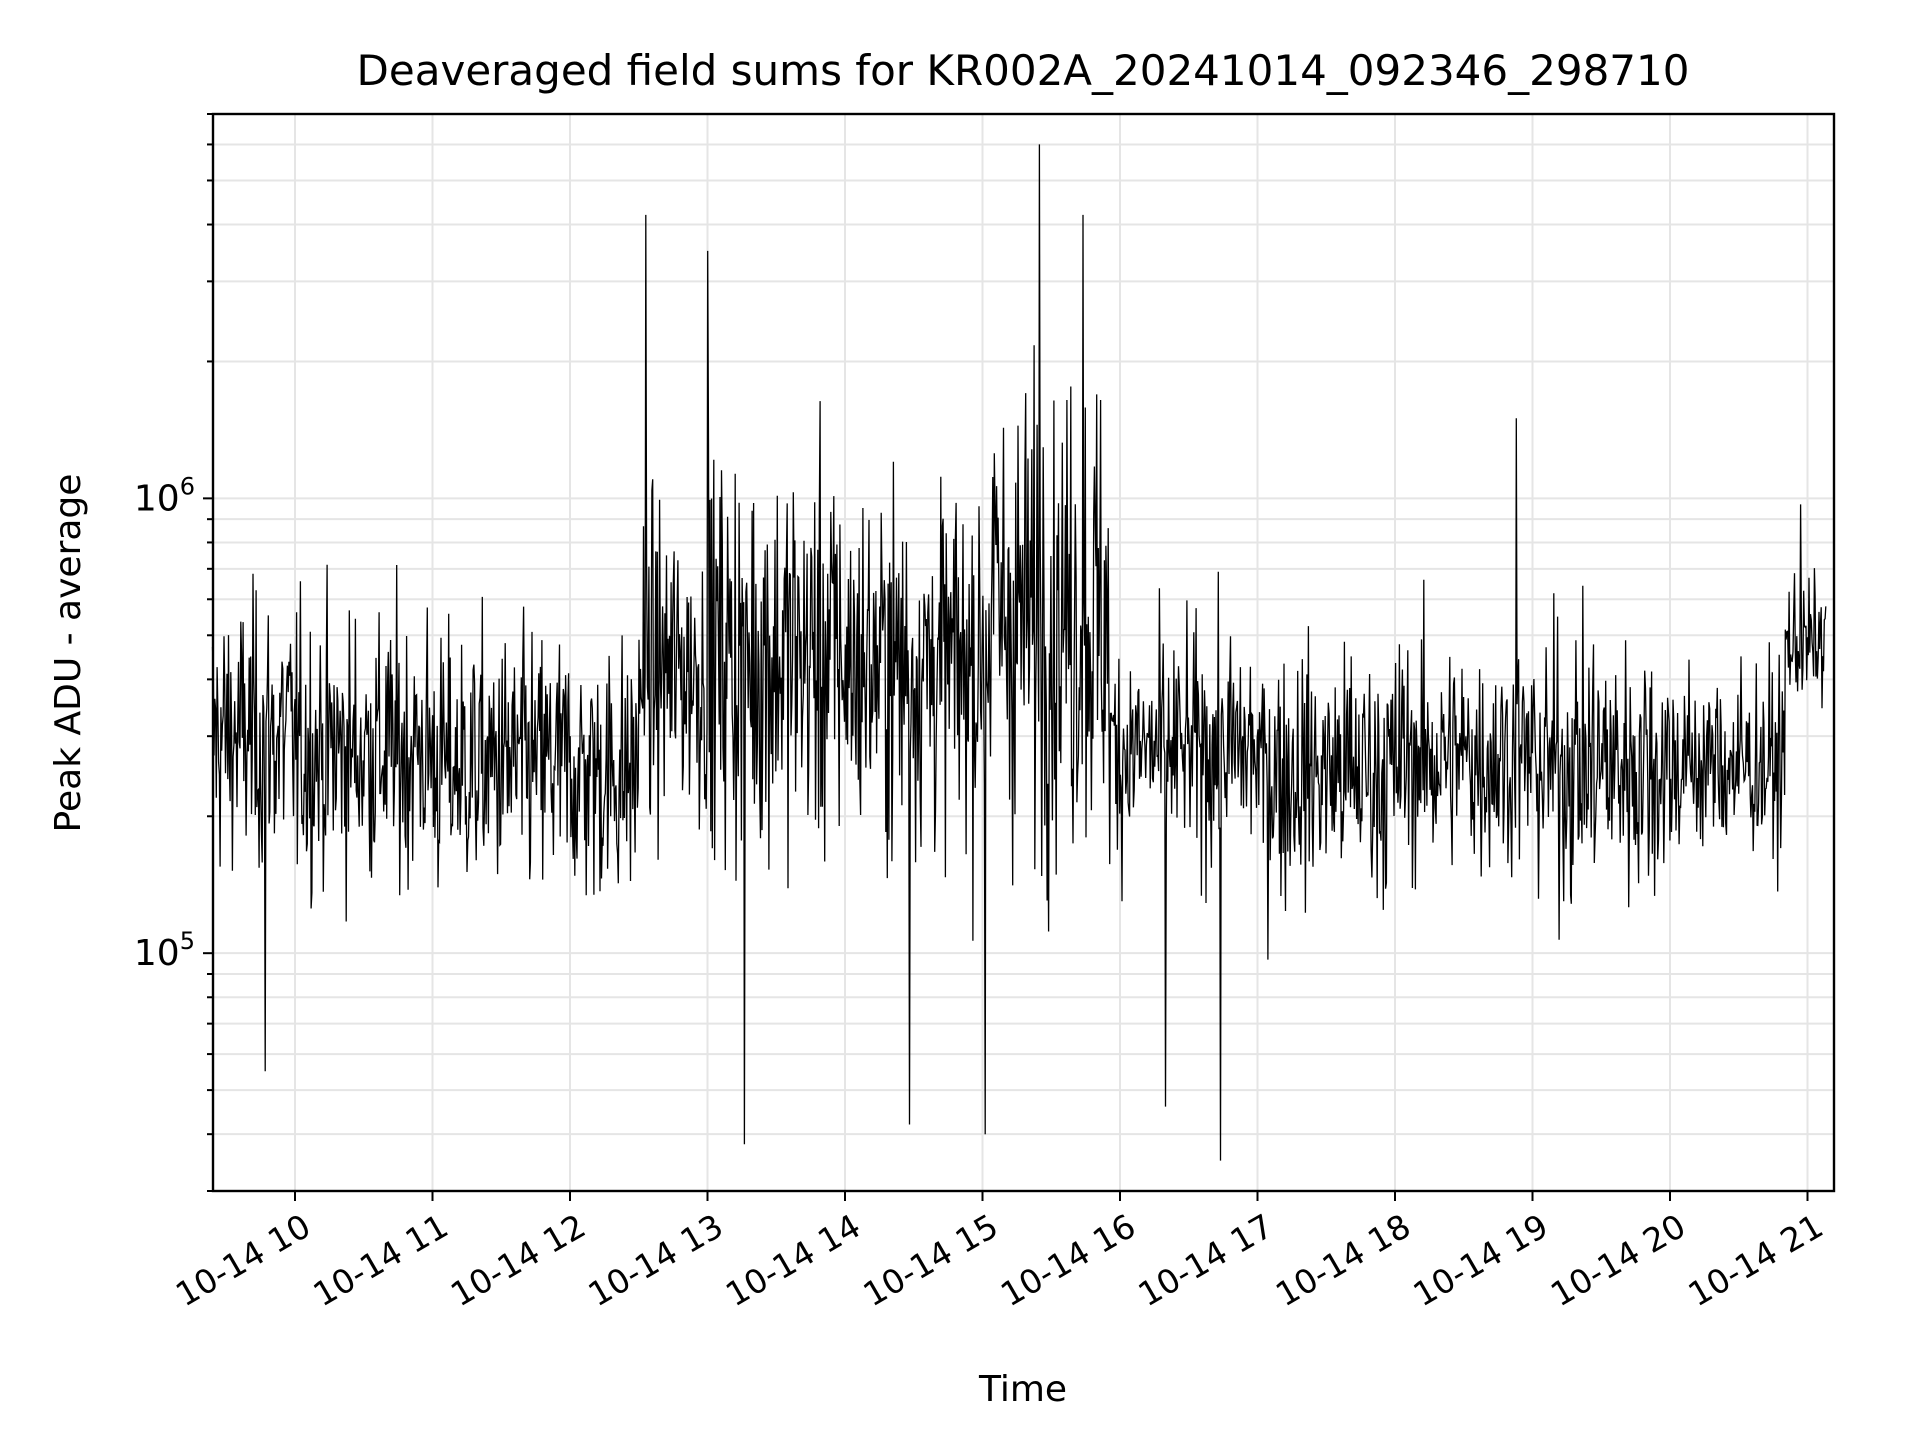 The image size is (1920, 1445). What do you see at coordinates (1206, 1260) in the screenshot?
I see `x-tick-label: 10-14 17` at bounding box center [1206, 1260].